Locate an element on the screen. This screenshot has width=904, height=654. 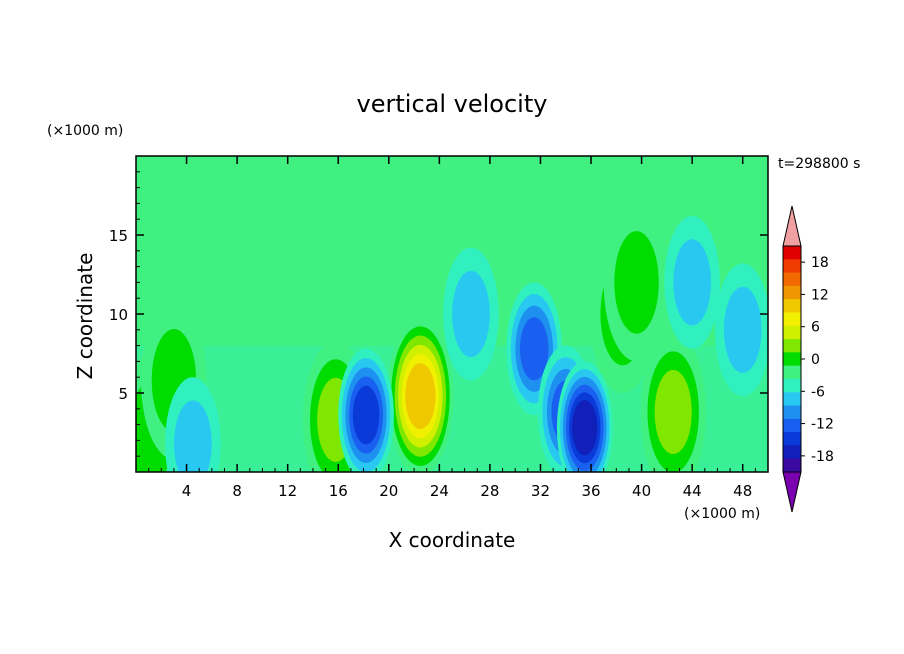
colorbar-tick-label: 0 is located at coordinates (815, 360).